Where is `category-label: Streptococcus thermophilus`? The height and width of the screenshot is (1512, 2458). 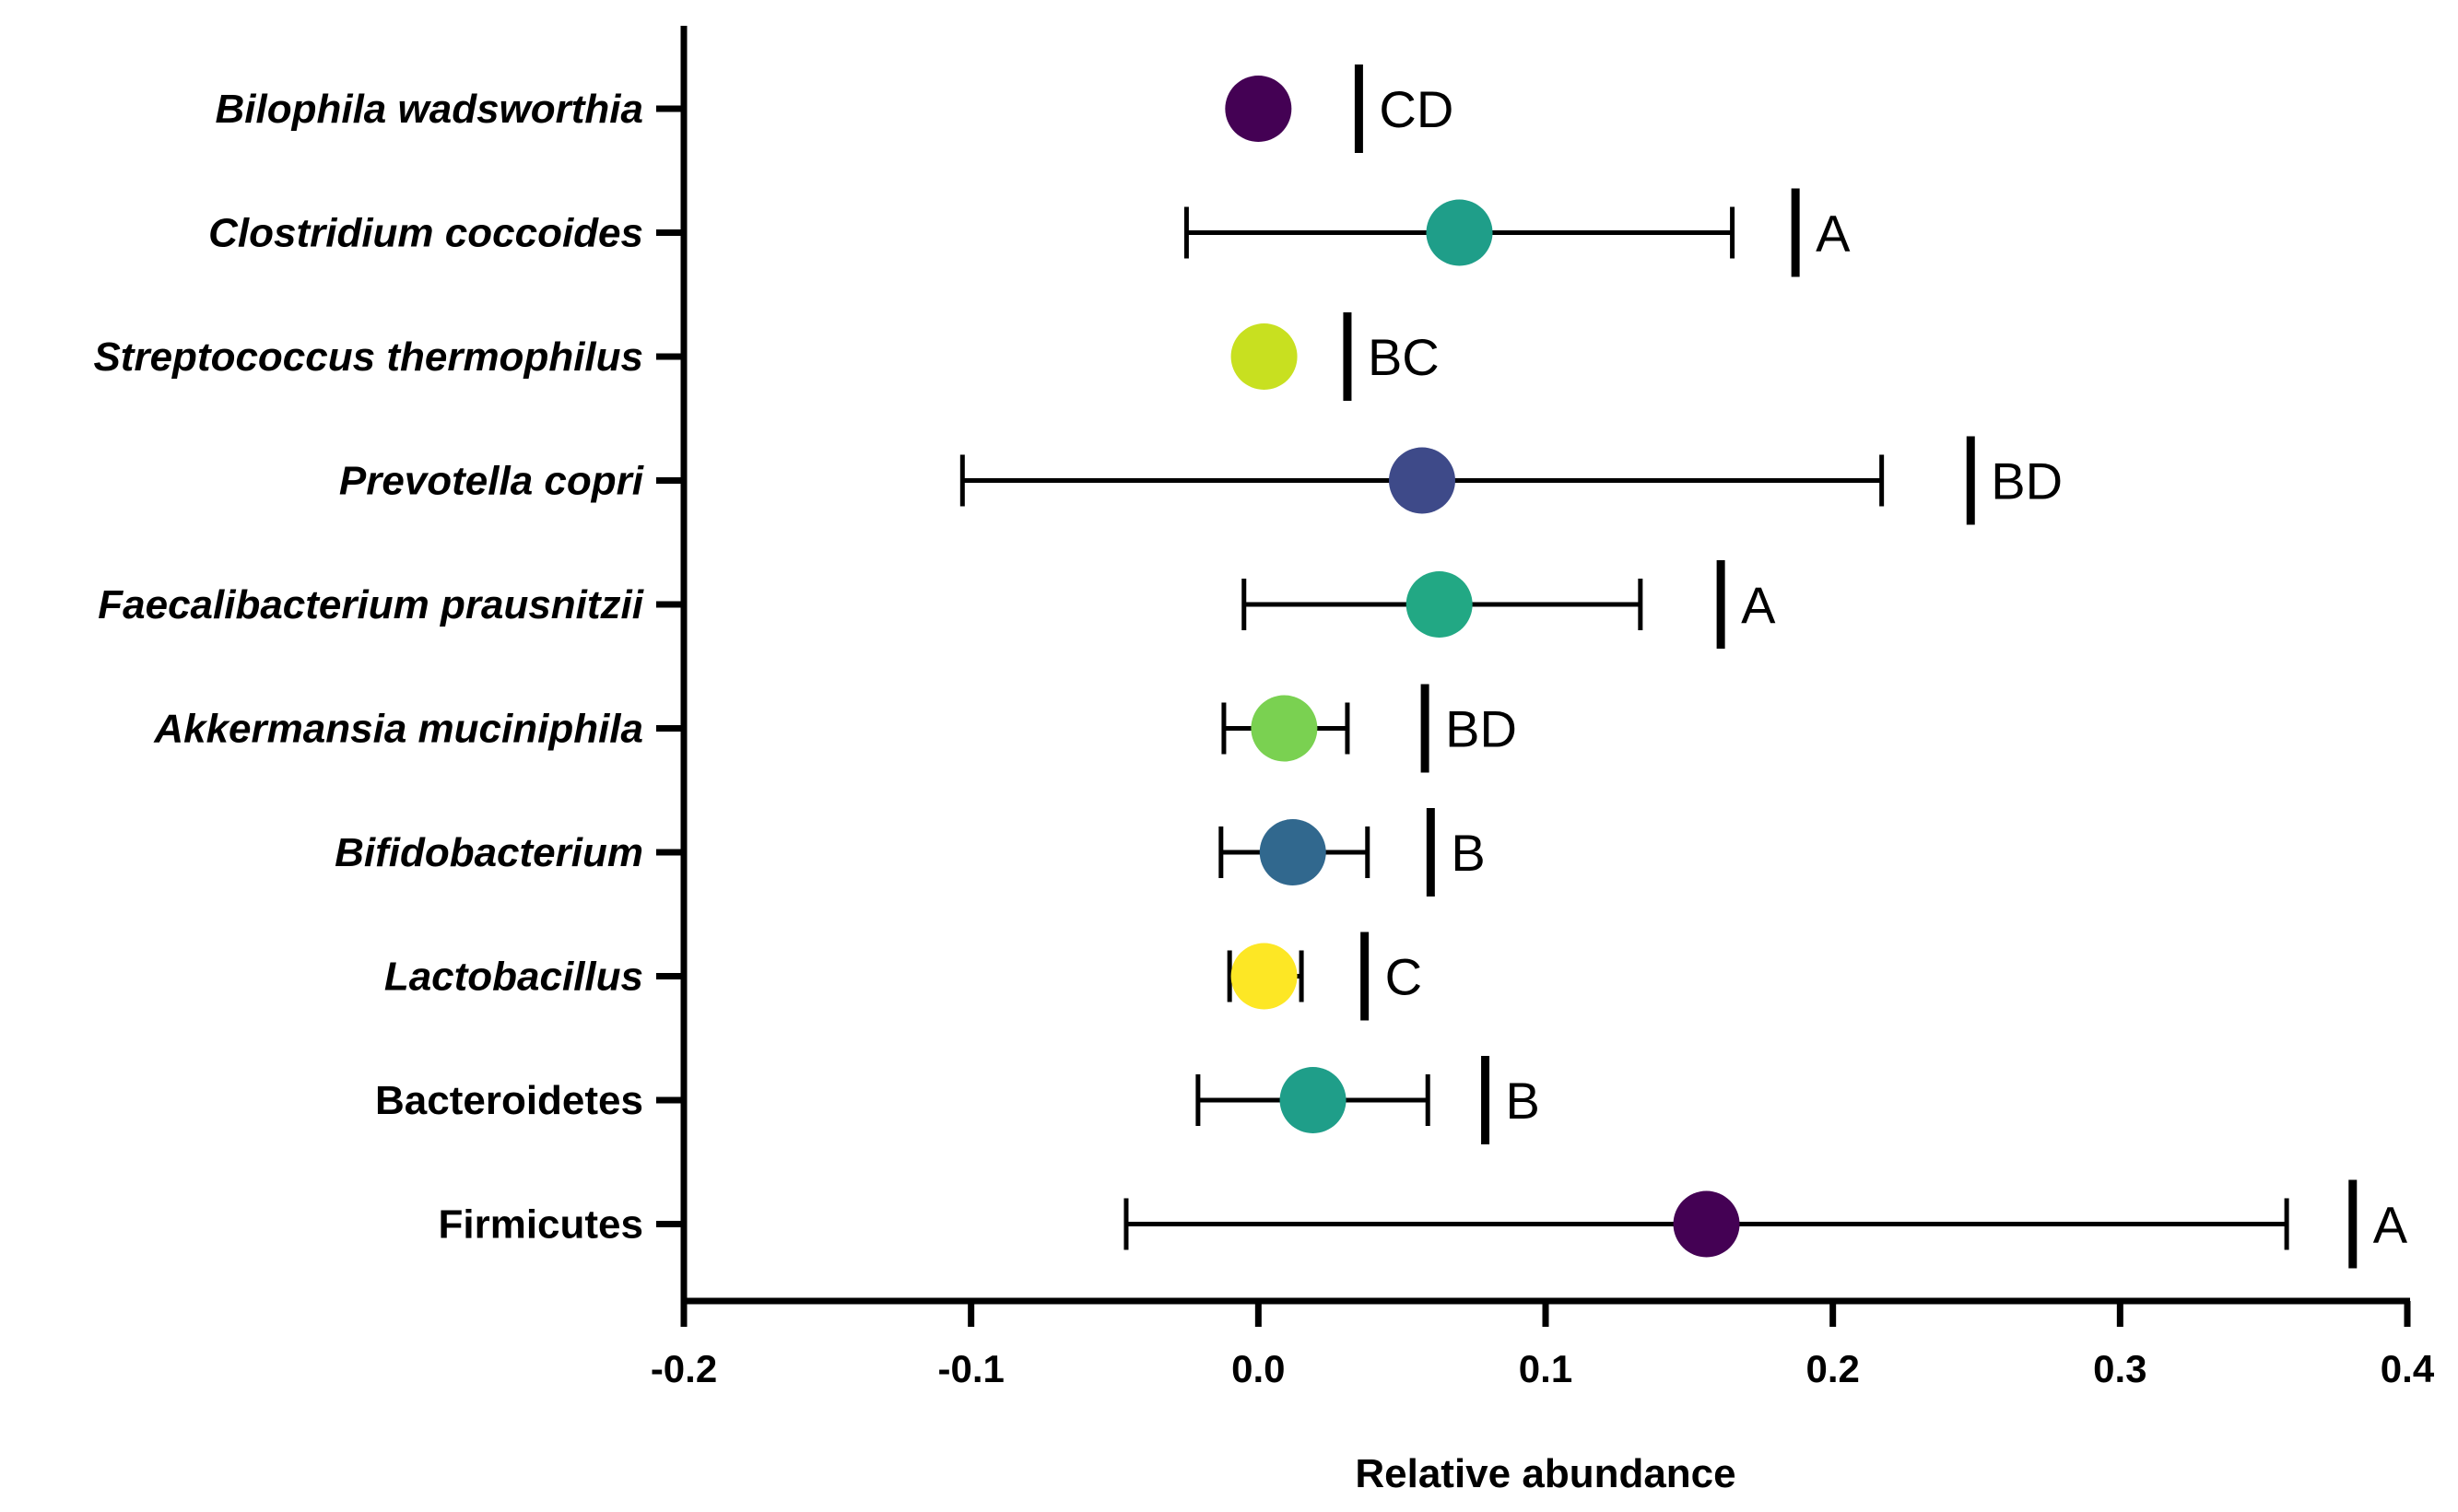 category-label: Streptococcus thermophilus is located at coordinates (368, 357).